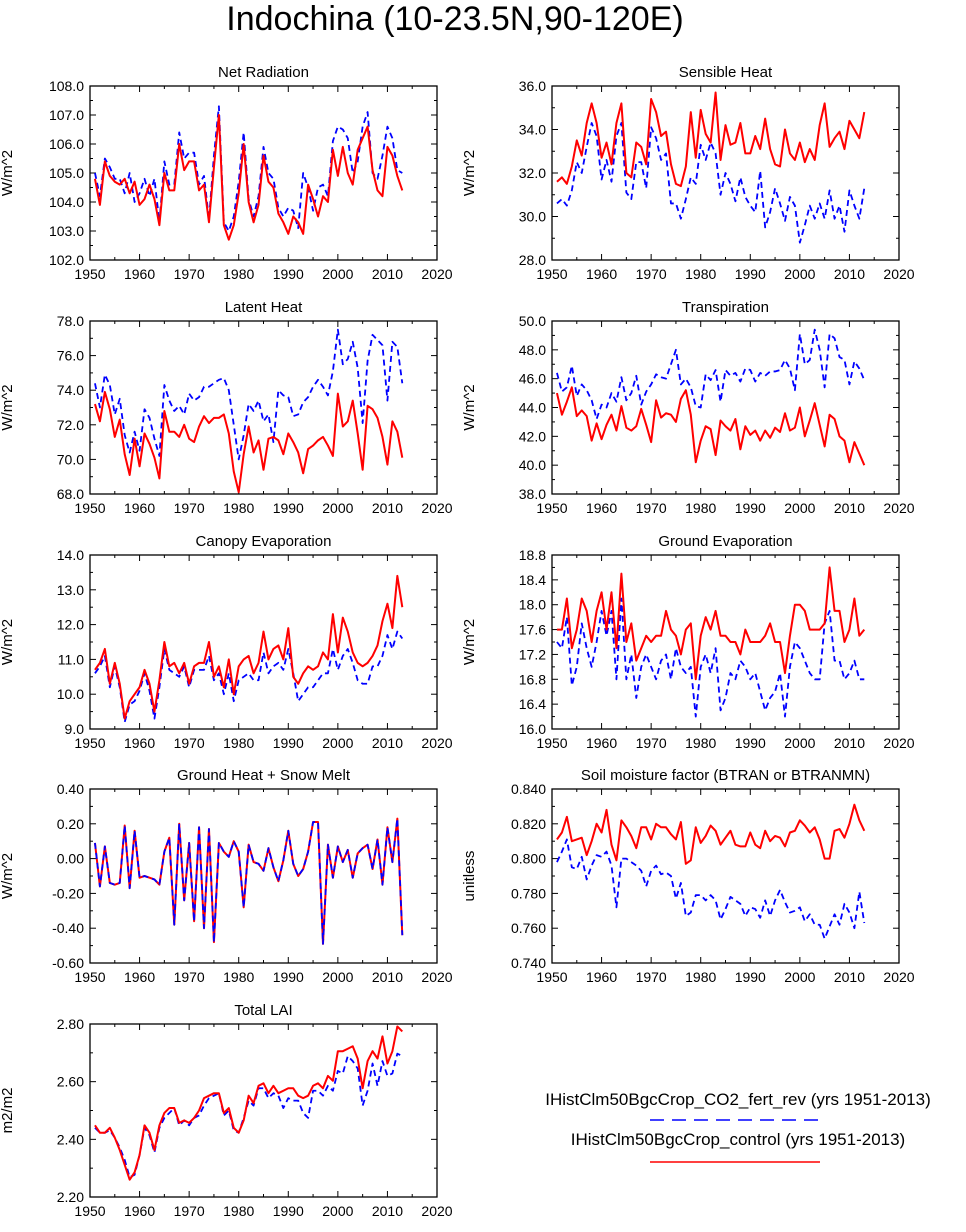 The image size is (966, 1232). I want to click on panel-title: Transpiration, so click(725, 307).